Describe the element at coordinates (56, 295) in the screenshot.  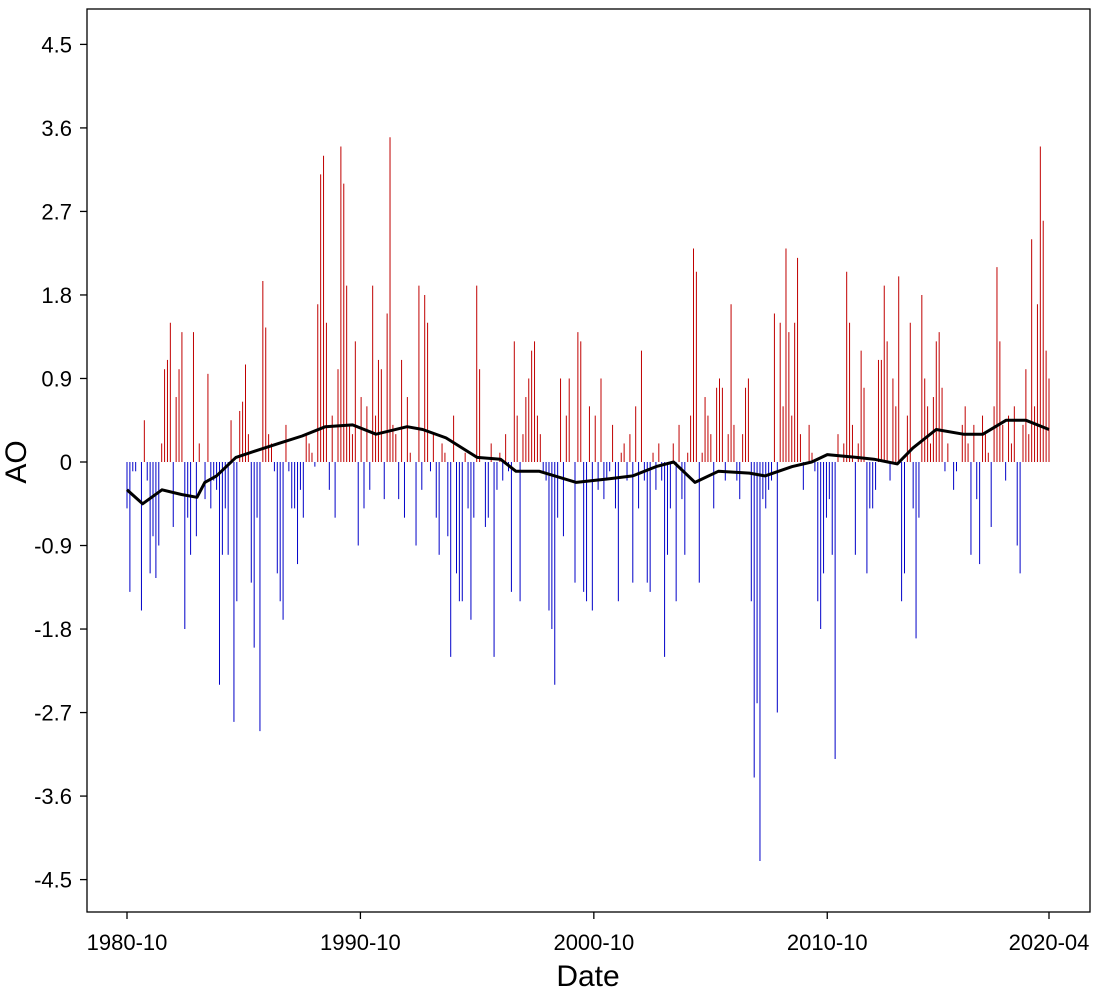
I see `y-tick-label: 1.8` at that location.